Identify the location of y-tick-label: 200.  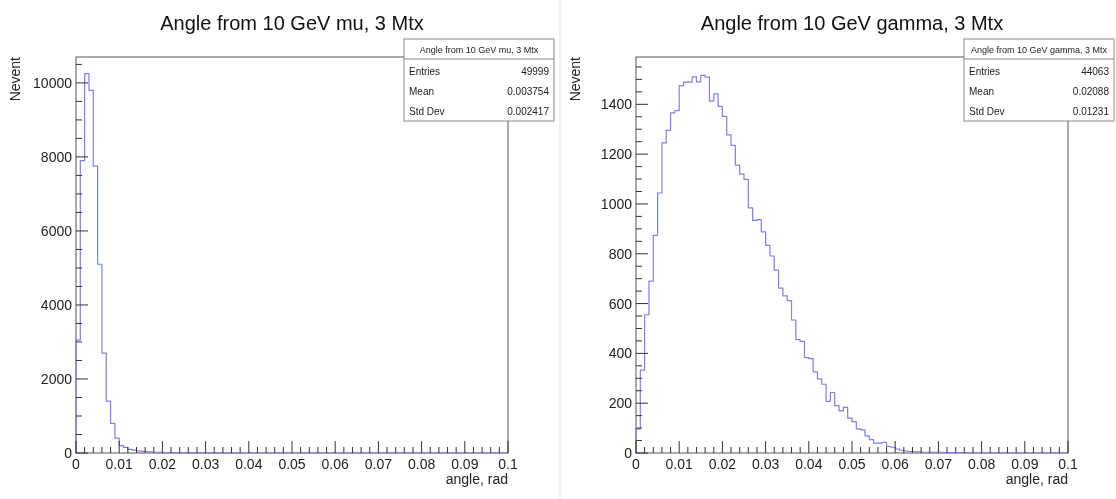
(620, 403).